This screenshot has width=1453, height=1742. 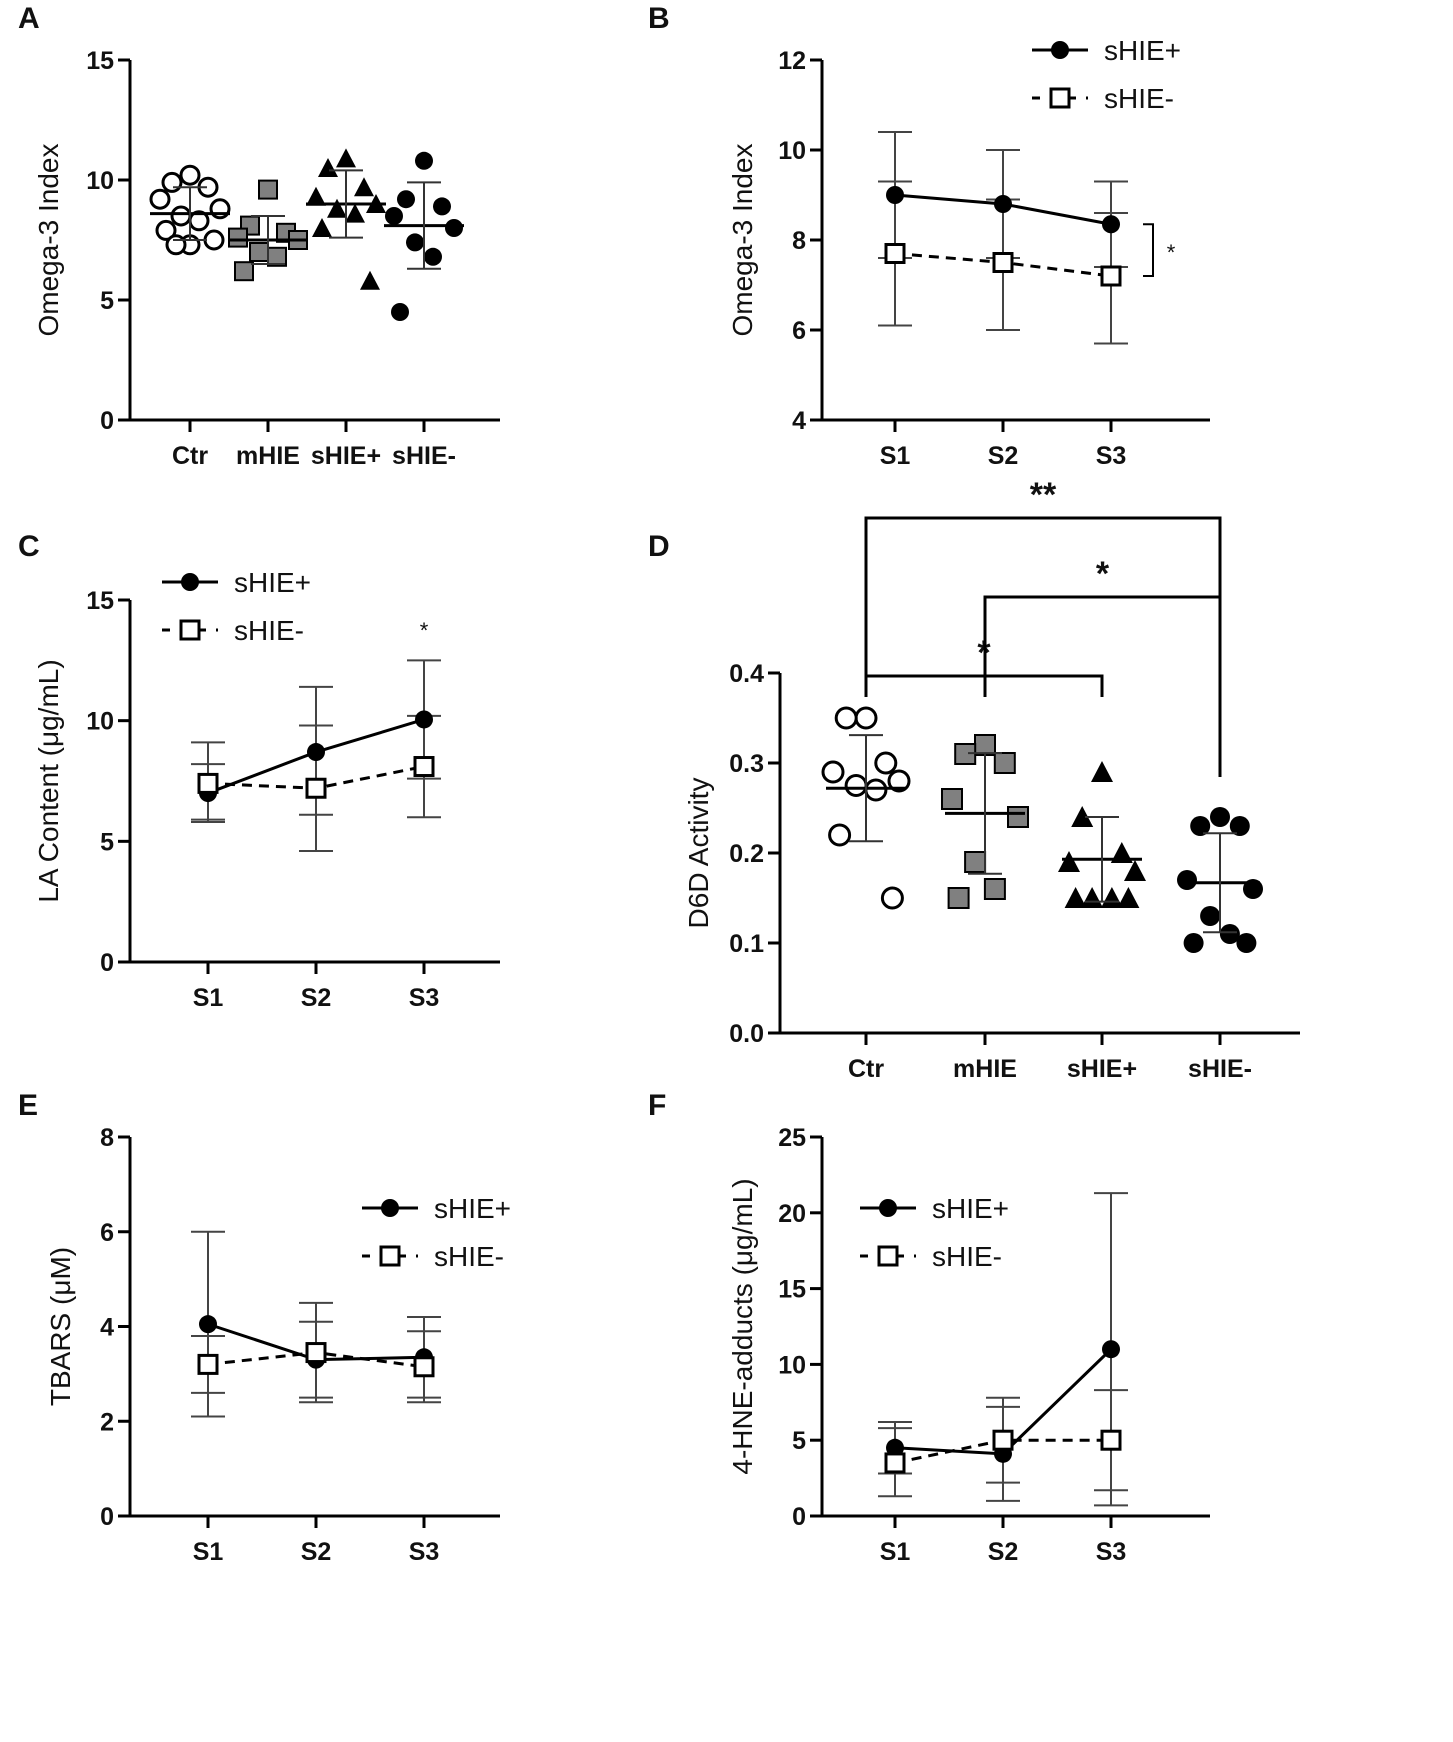 What do you see at coordinates (746, 674) in the screenshot?
I see `y-tick-label: 0.4` at bounding box center [746, 674].